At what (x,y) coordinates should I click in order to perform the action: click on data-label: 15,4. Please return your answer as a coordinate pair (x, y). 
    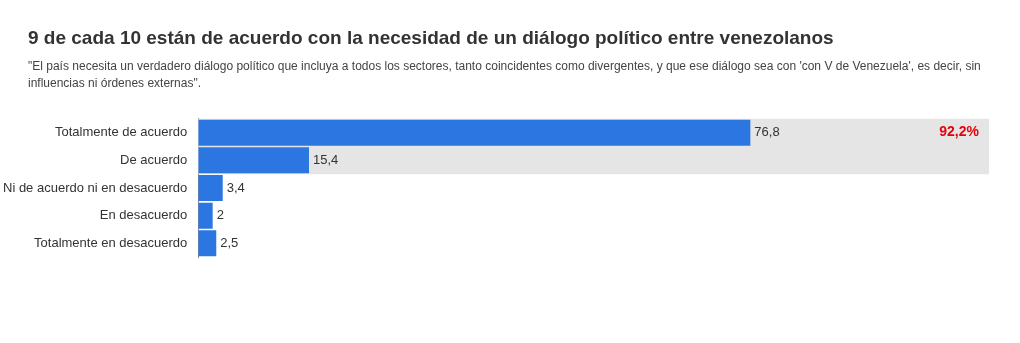
    Looking at the image, I should click on (325, 159).